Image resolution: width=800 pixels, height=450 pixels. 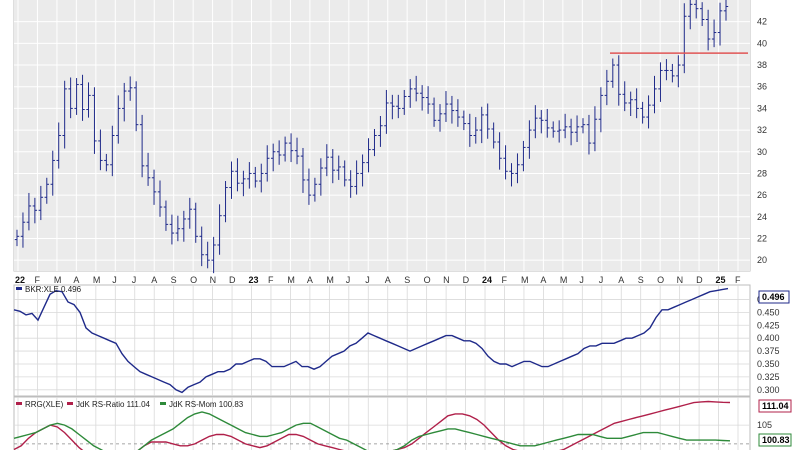 I want to click on price-tick-label: 24, so click(x=762, y=217).